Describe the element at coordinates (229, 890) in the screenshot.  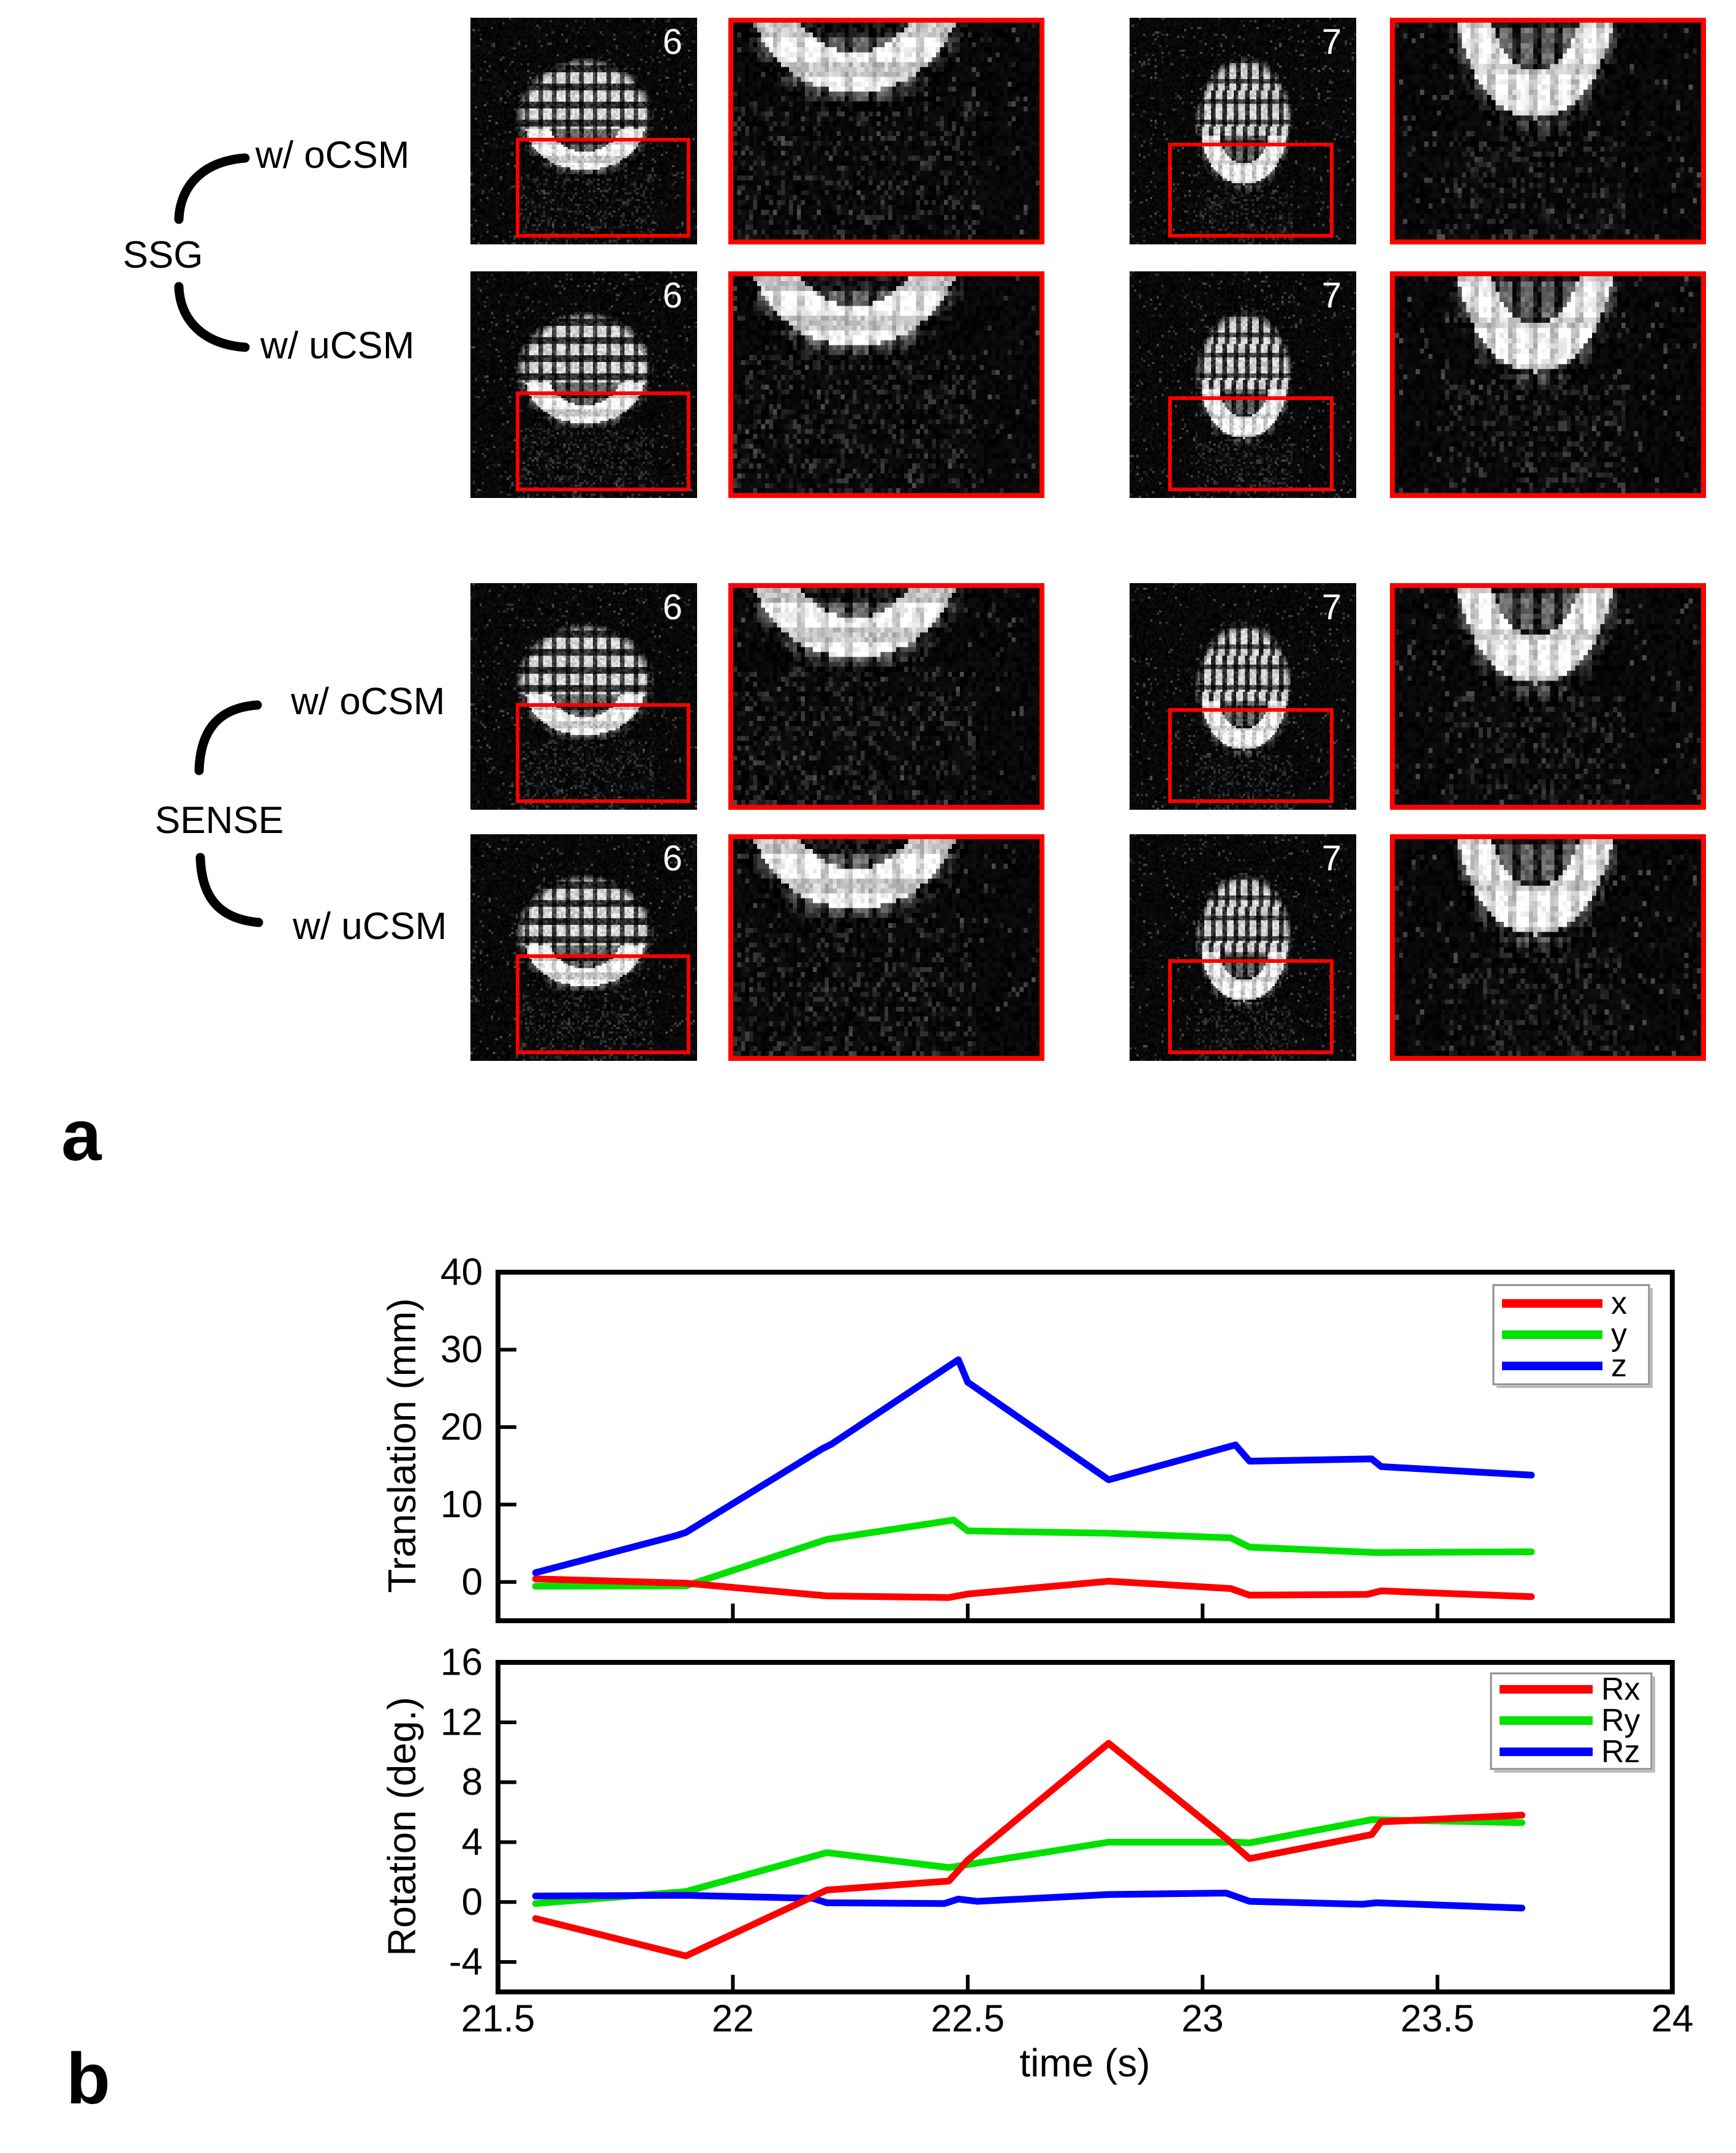
I see `bracket-sense-lower` at that location.